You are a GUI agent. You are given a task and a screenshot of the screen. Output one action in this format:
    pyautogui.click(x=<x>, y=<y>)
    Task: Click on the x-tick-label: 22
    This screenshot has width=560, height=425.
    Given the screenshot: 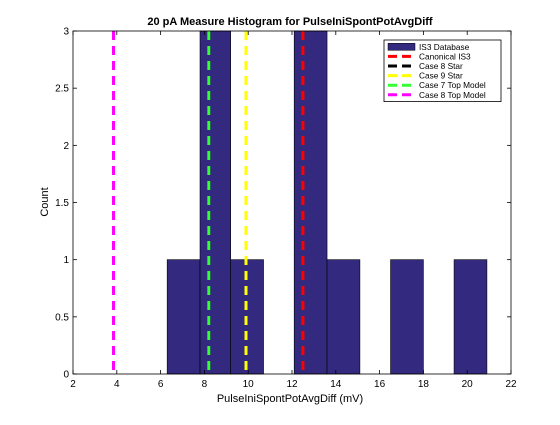 What is the action you would take?
    pyautogui.click(x=511, y=384)
    